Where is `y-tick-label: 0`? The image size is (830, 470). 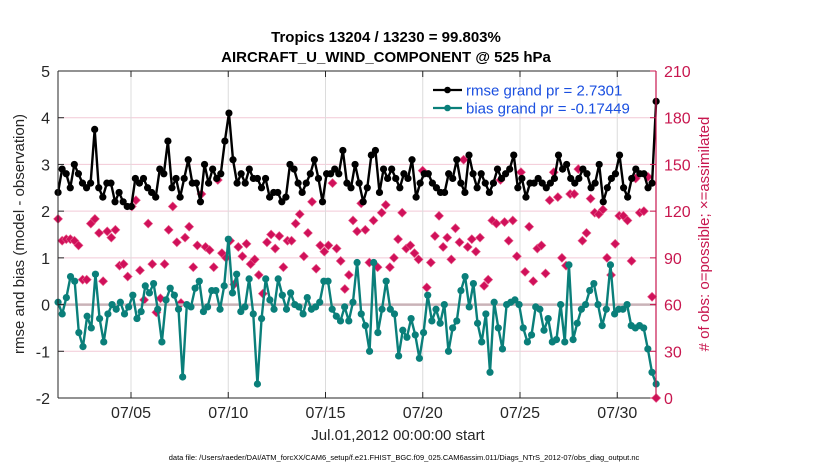 y-tick-label: 0 is located at coordinates (45, 306).